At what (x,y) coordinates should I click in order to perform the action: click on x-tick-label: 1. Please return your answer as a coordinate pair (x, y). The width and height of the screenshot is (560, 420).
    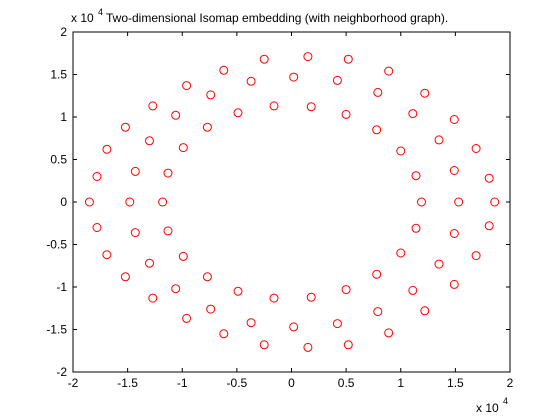
    Looking at the image, I should click on (400, 383).